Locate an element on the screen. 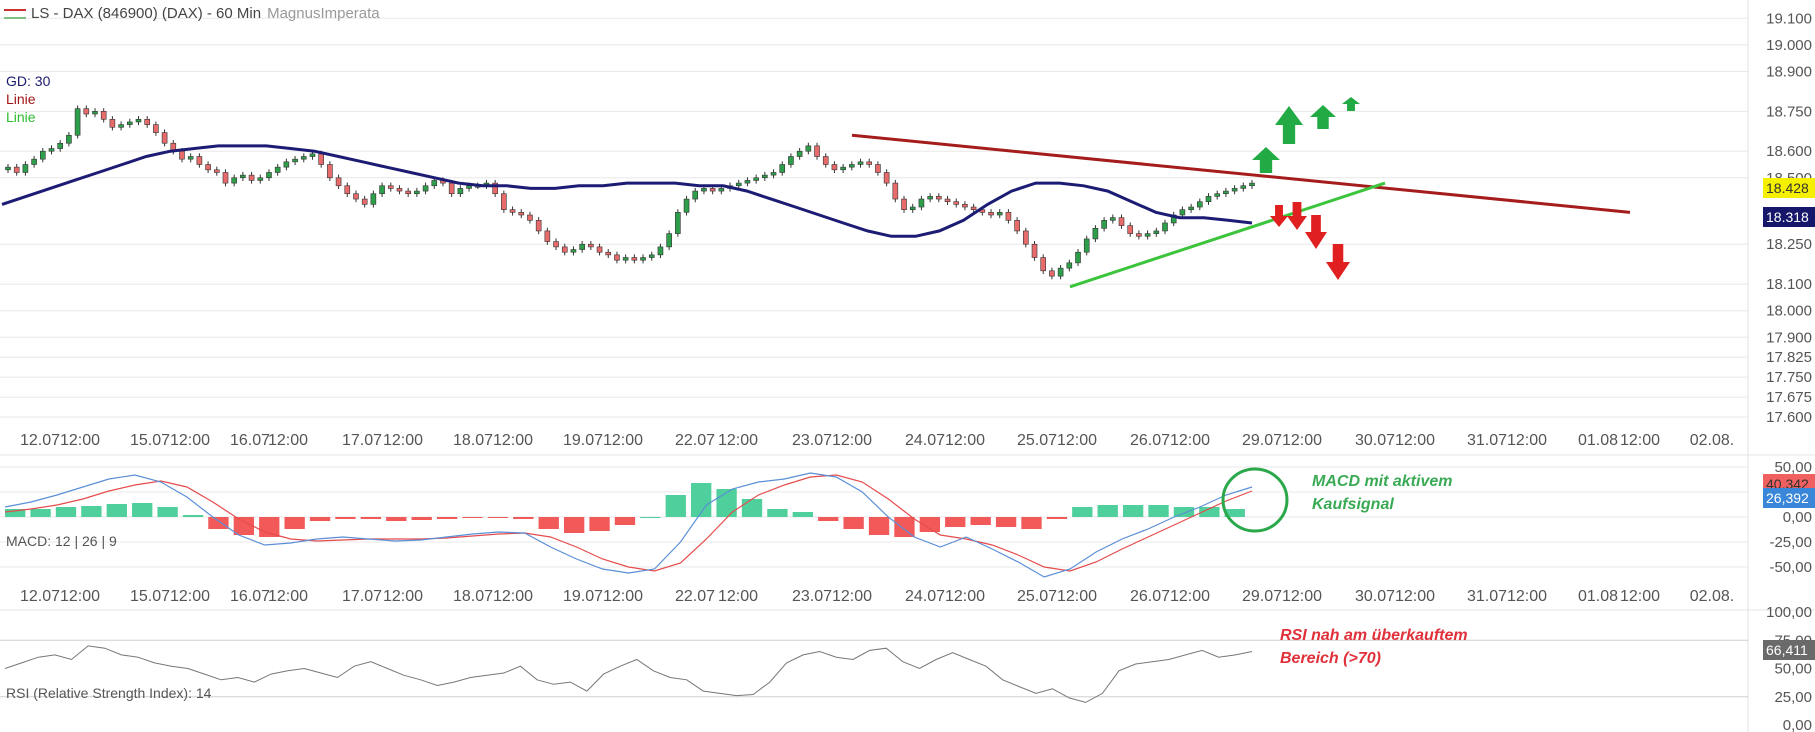 This screenshot has width=1815, height=732. rsi-annotation: RSI nah am überkauftem Bereich (>70) is located at coordinates (1374, 647).